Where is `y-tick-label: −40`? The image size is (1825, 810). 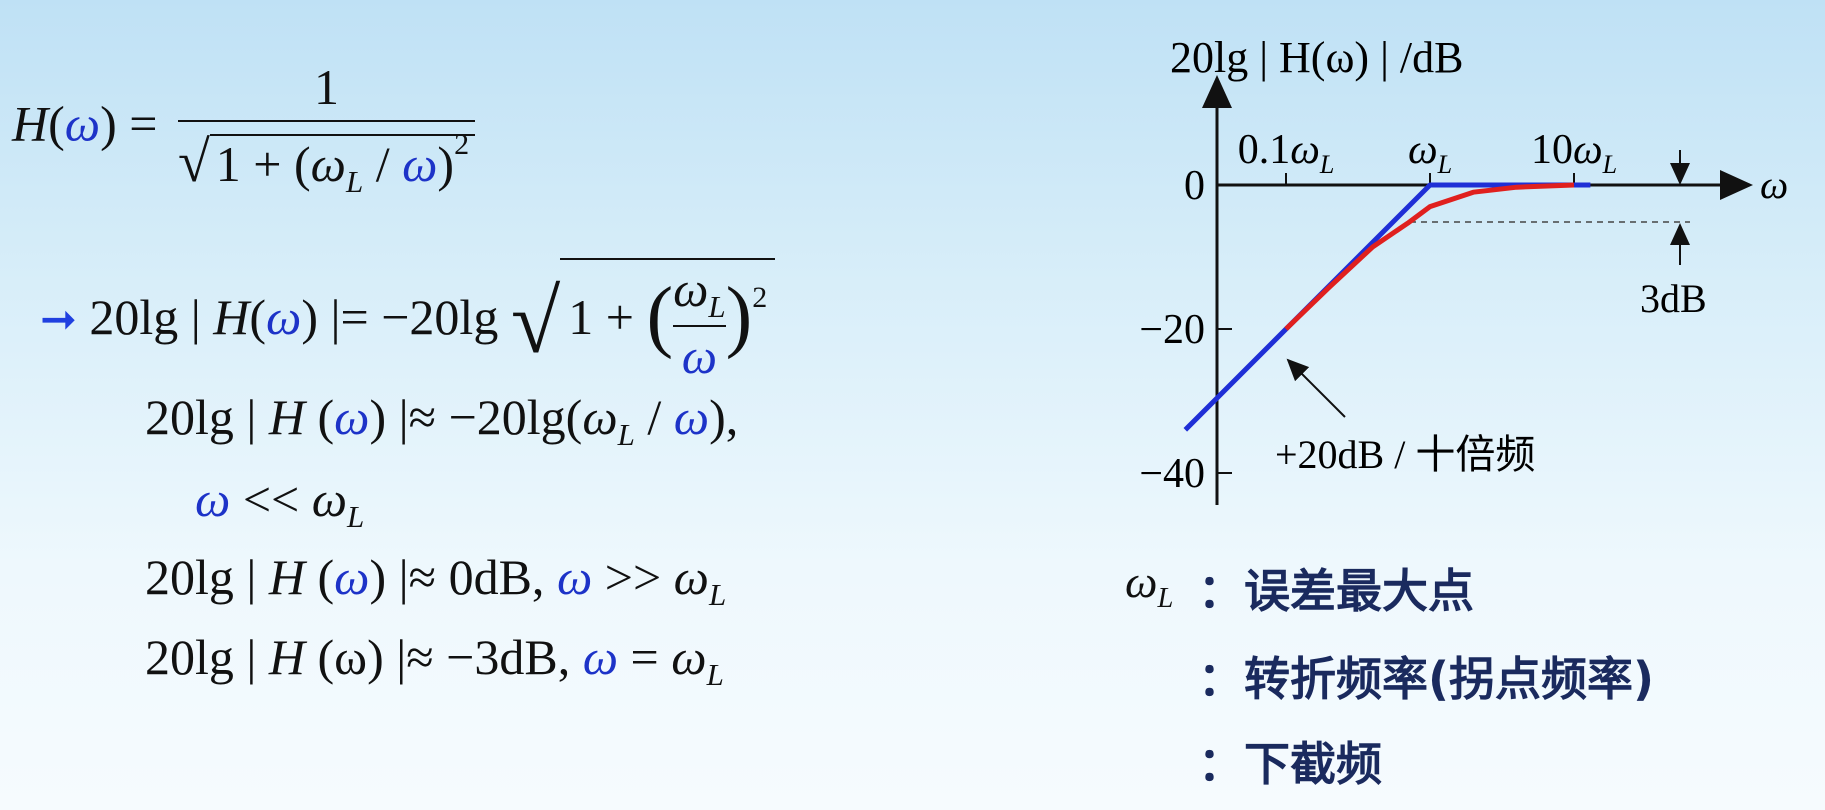 y-tick-label: −40 is located at coordinates (1172, 474).